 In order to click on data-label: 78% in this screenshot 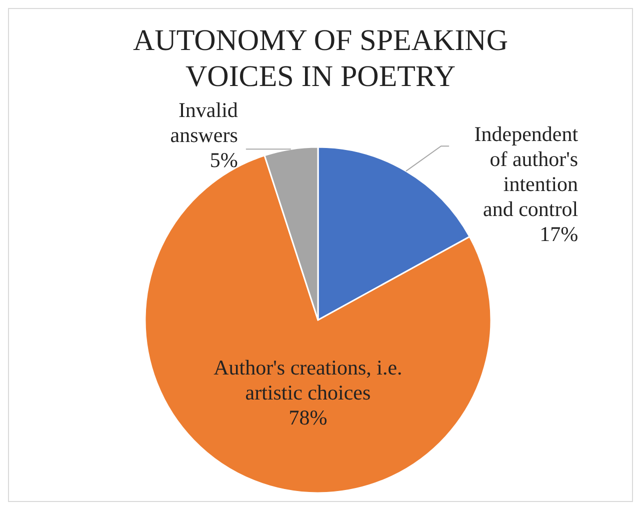, I will do `click(308, 417)`.